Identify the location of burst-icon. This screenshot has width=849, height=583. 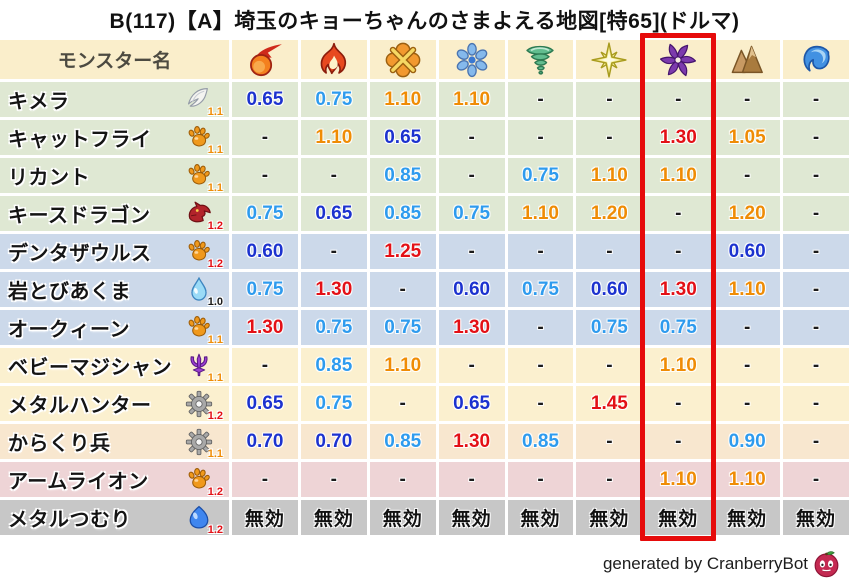
(403, 60).